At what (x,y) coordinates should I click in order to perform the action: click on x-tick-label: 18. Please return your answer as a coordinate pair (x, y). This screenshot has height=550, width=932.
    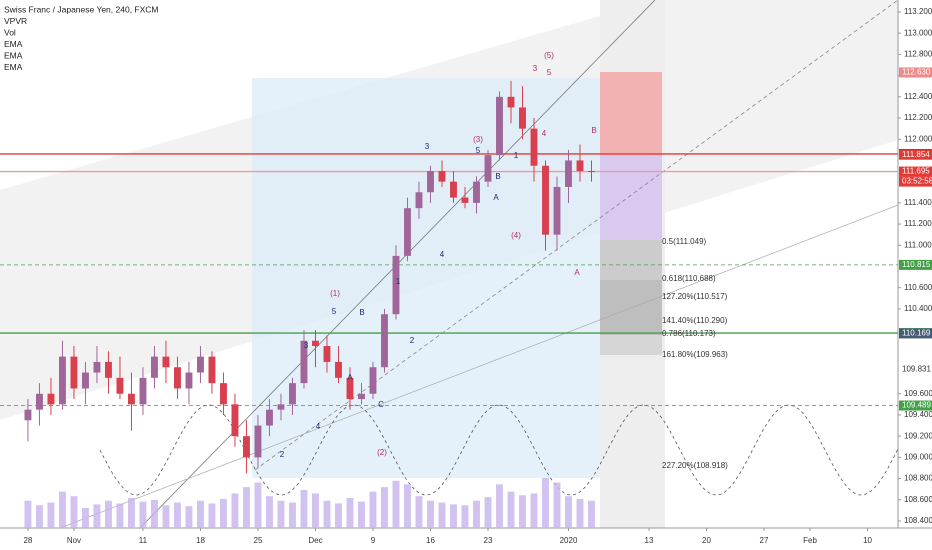
    Looking at the image, I should click on (200, 540).